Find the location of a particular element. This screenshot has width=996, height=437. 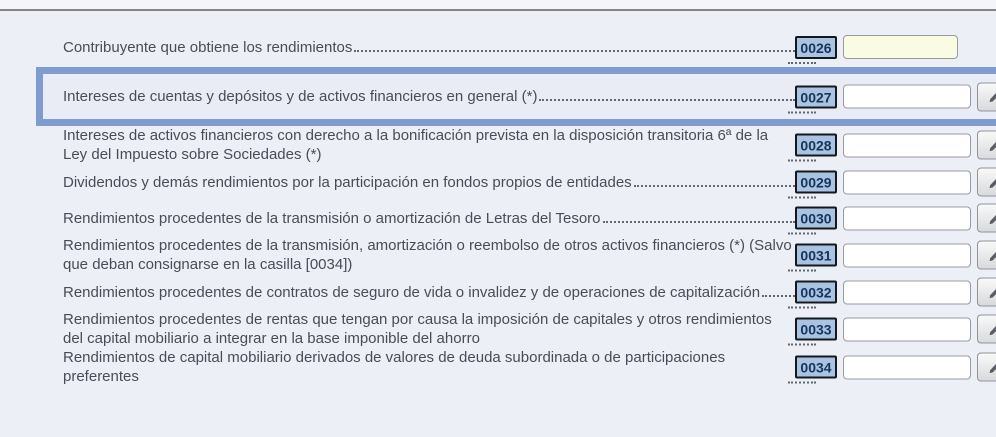

row-controls: 0031 is located at coordinates (892, 256).